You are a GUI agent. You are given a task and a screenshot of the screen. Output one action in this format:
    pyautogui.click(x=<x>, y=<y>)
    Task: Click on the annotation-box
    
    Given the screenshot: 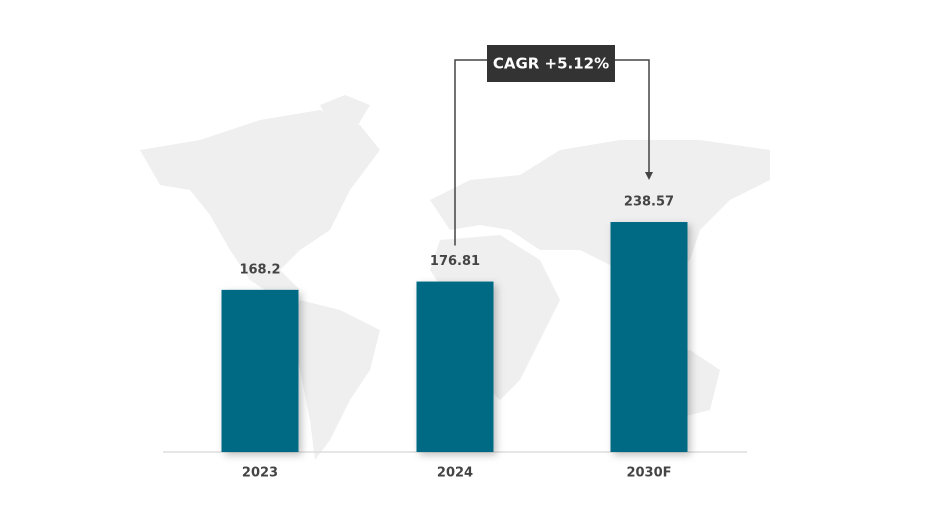 What is the action you would take?
    pyautogui.click(x=551, y=63)
    